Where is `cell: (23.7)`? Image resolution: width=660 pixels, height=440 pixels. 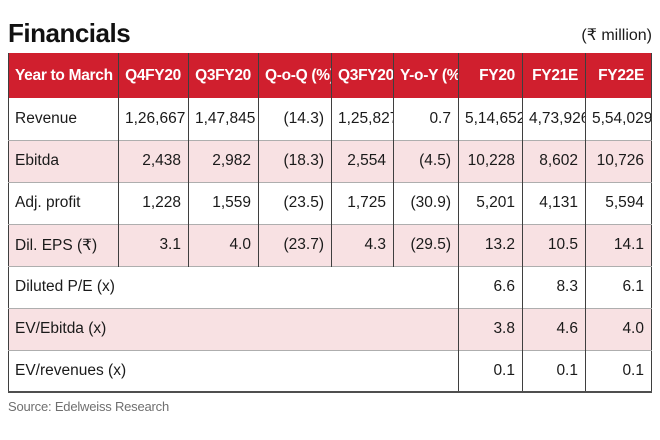
cell: (23.7) is located at coordinates (295, 244).